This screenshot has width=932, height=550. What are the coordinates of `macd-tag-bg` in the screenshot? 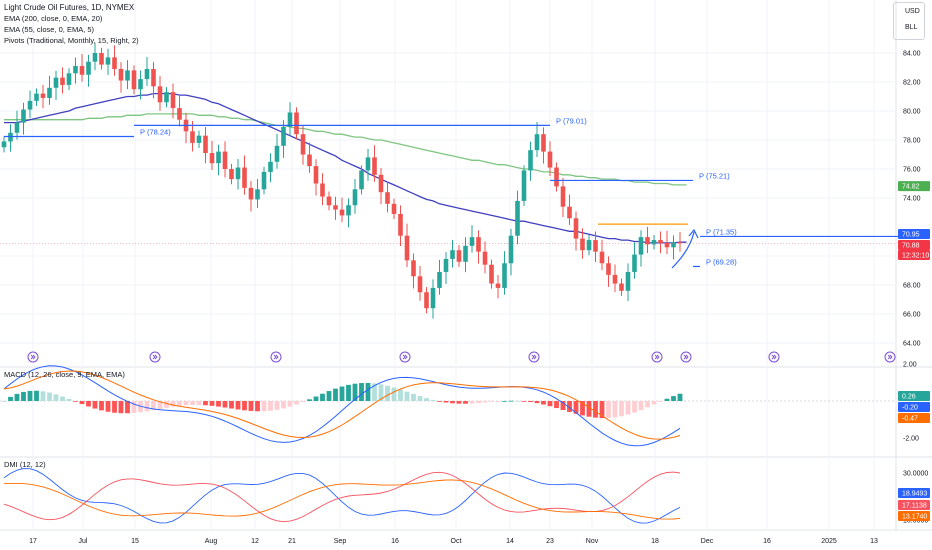 It's located at (914, 407).